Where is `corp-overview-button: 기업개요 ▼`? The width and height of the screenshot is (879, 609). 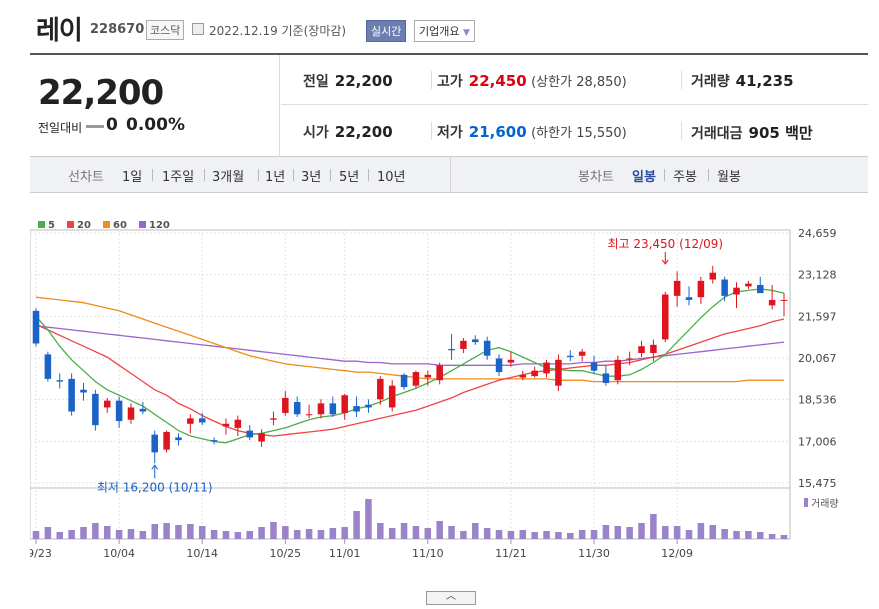 corp-overview-button: 기업개요 ▼ is located at coordinates (444, 31).